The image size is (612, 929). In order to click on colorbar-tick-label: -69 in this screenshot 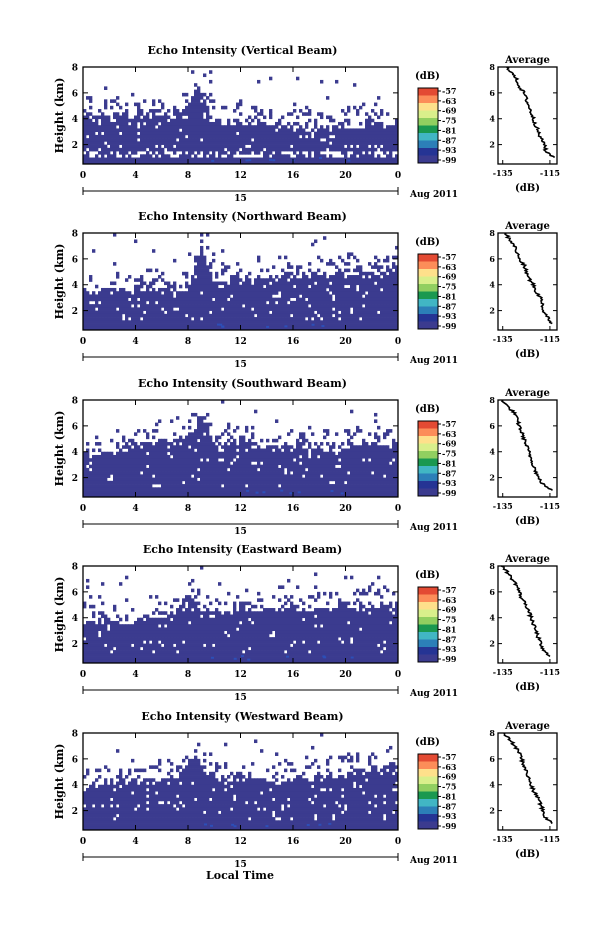, I will do `click(449, 277)`.